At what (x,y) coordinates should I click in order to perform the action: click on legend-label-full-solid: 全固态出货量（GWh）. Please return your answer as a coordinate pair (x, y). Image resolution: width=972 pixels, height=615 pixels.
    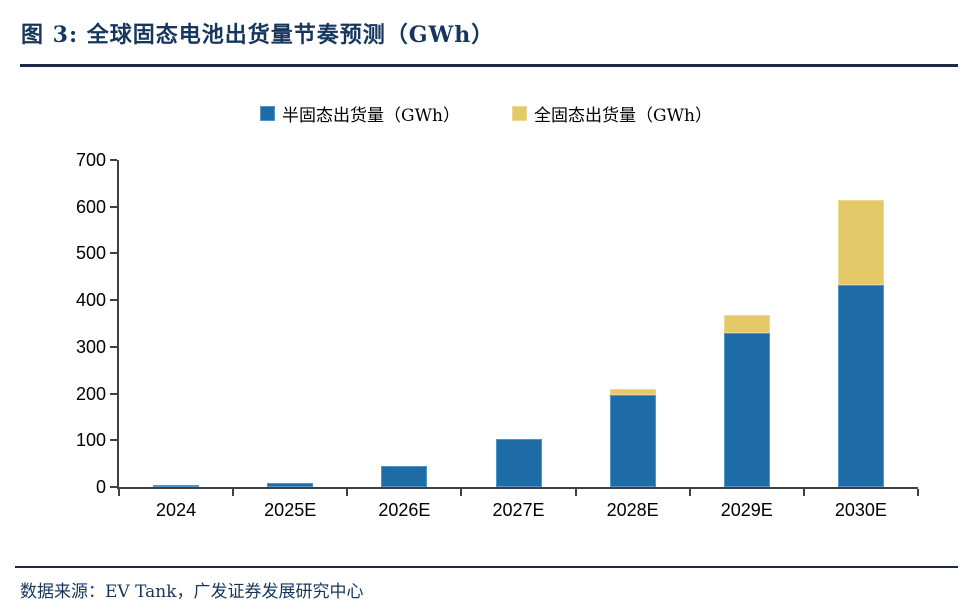
    Looking at the image, I should click on (623, 116).